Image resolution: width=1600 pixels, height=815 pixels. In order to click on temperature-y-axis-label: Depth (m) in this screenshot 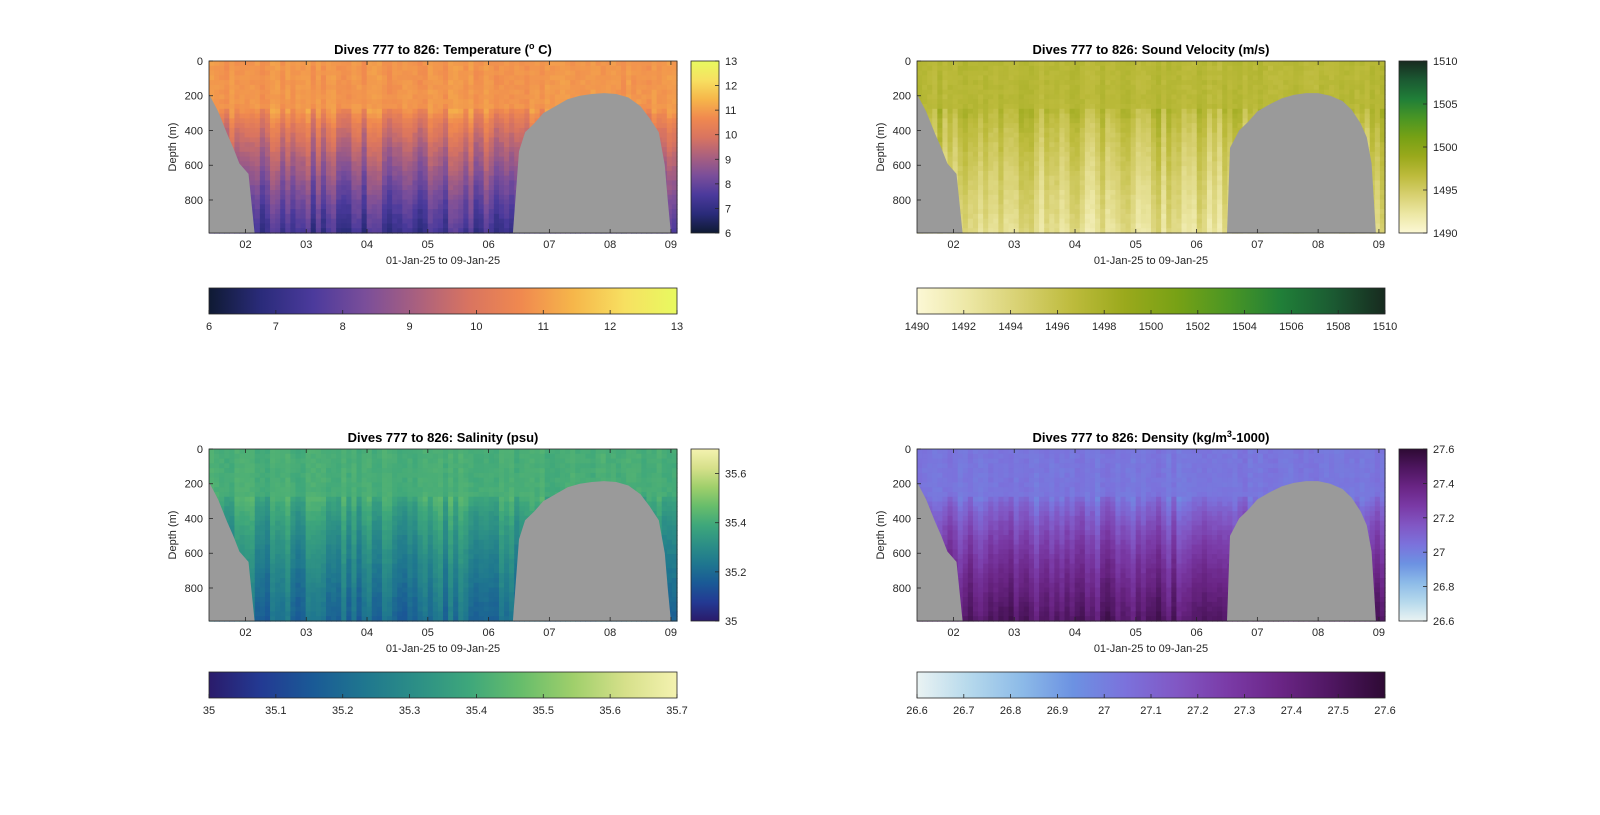, I will do `click(173, 147)`.